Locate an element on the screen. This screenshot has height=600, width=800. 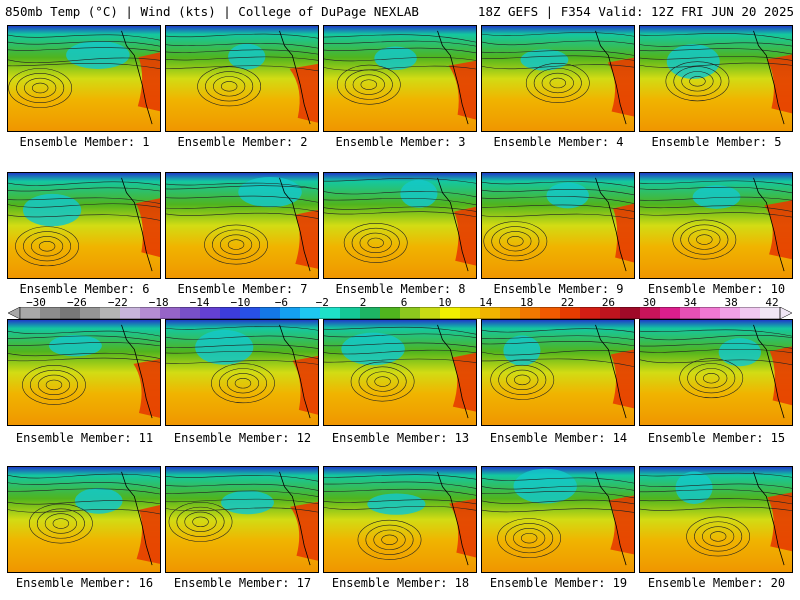
colorbar-tick-label: 10 is located at coordinates (445, 302).